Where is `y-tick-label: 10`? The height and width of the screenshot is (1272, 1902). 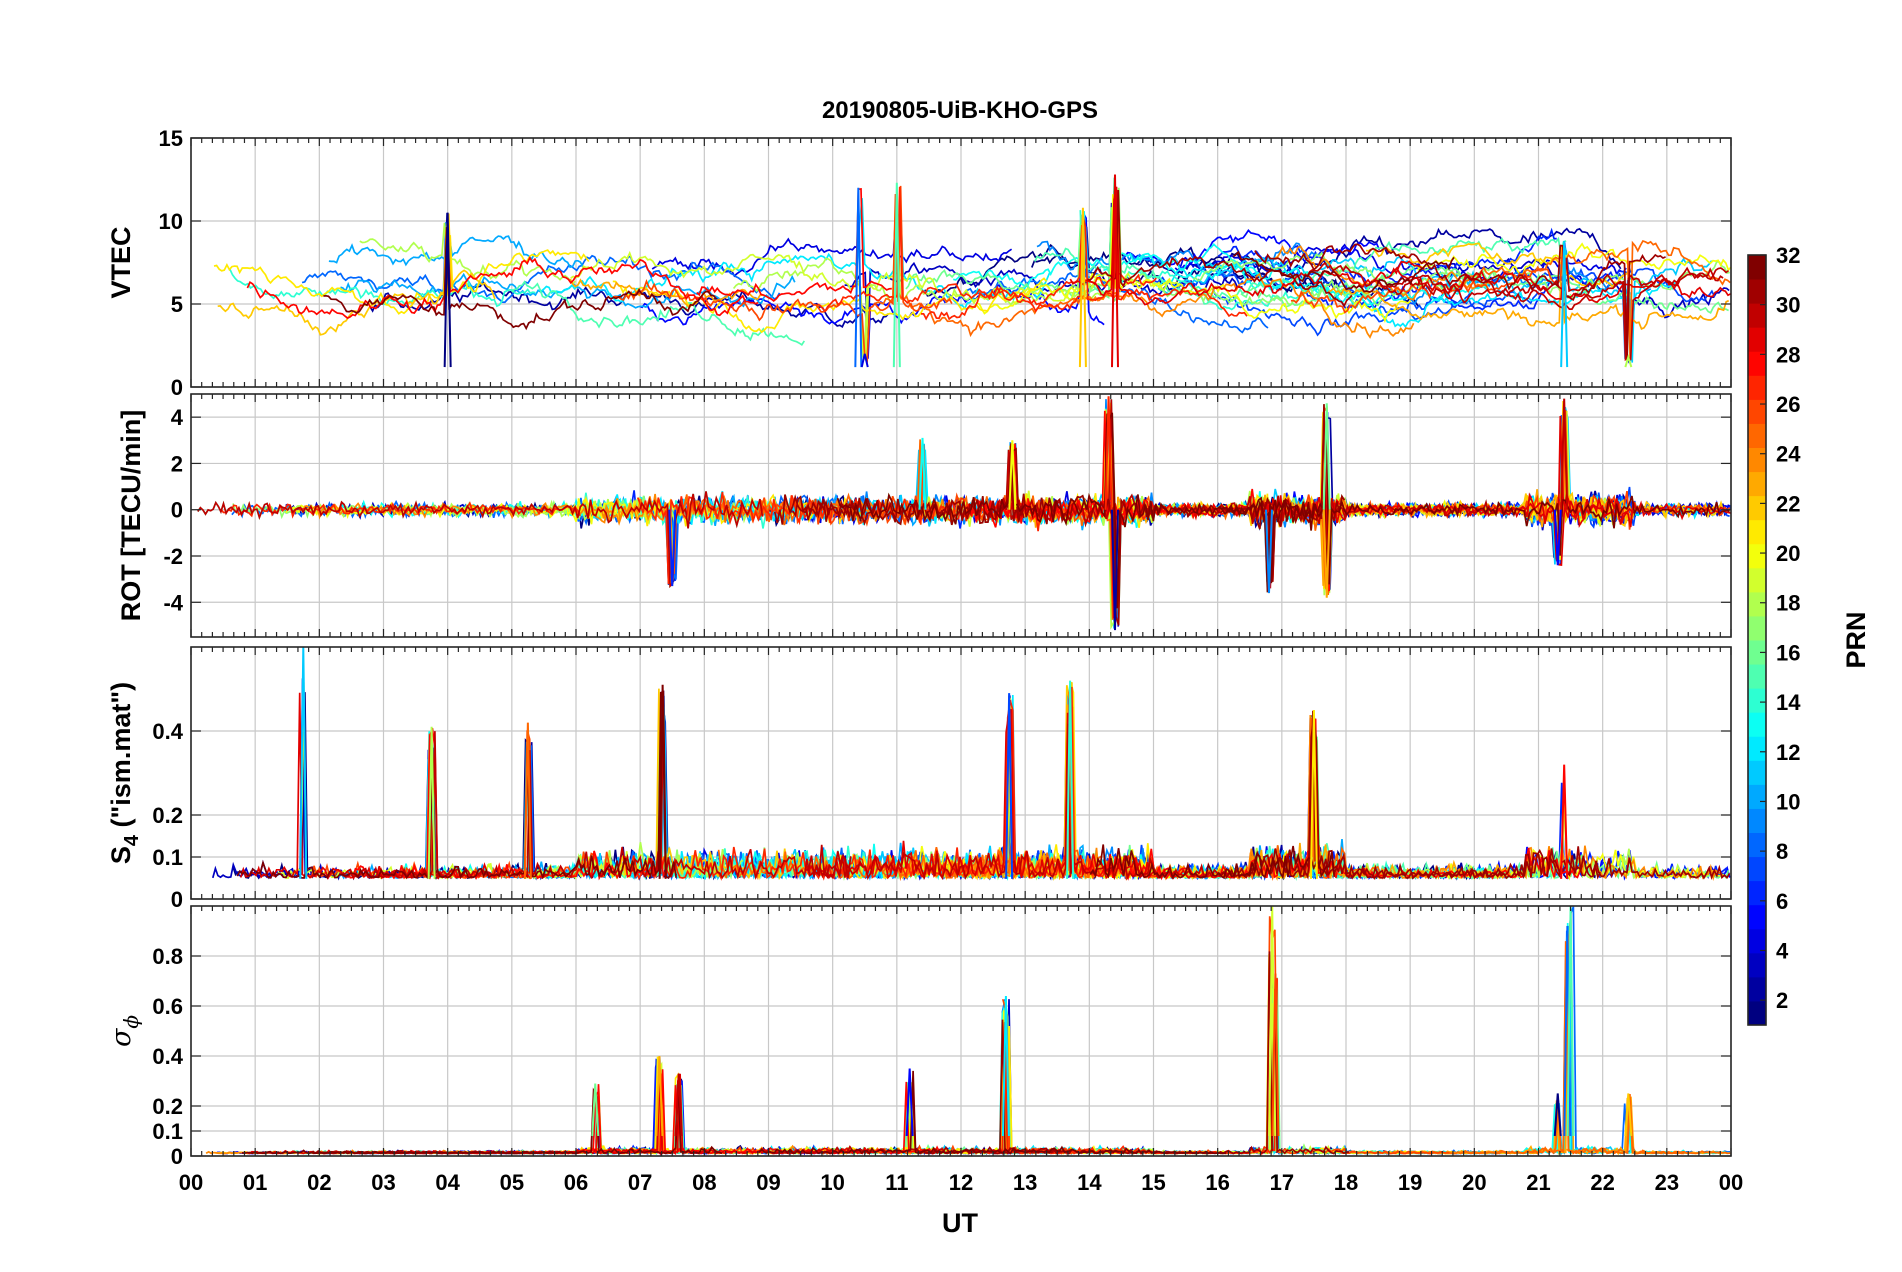
y-tick-label: 10 is located at coordinates (171, 221).